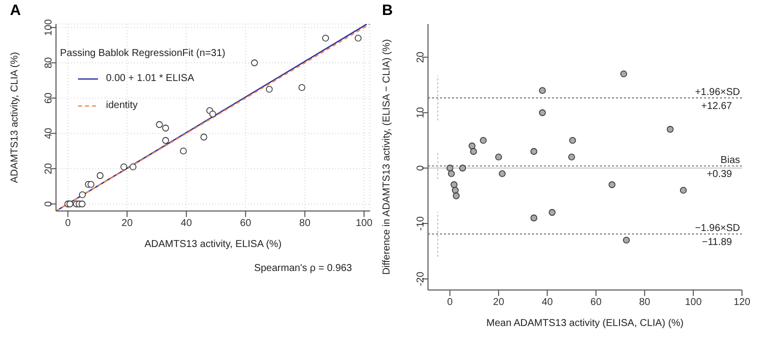 Image resolution: width=762 pixels, height=342 pixels. I want to click on ref-line-label: Bias +0.39, so click(723, 167).